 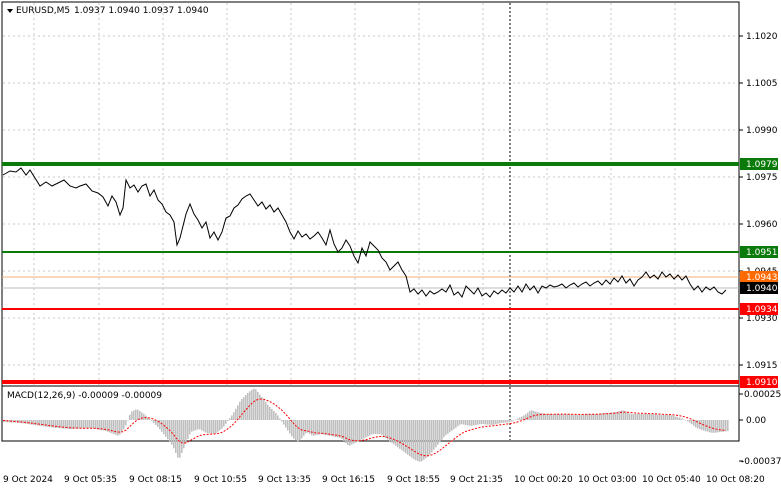 What do you see at coordinates (28, 480) in the screenshot?
I see `time-label: 9 Oct 2024` at bounding box center [28, 480].